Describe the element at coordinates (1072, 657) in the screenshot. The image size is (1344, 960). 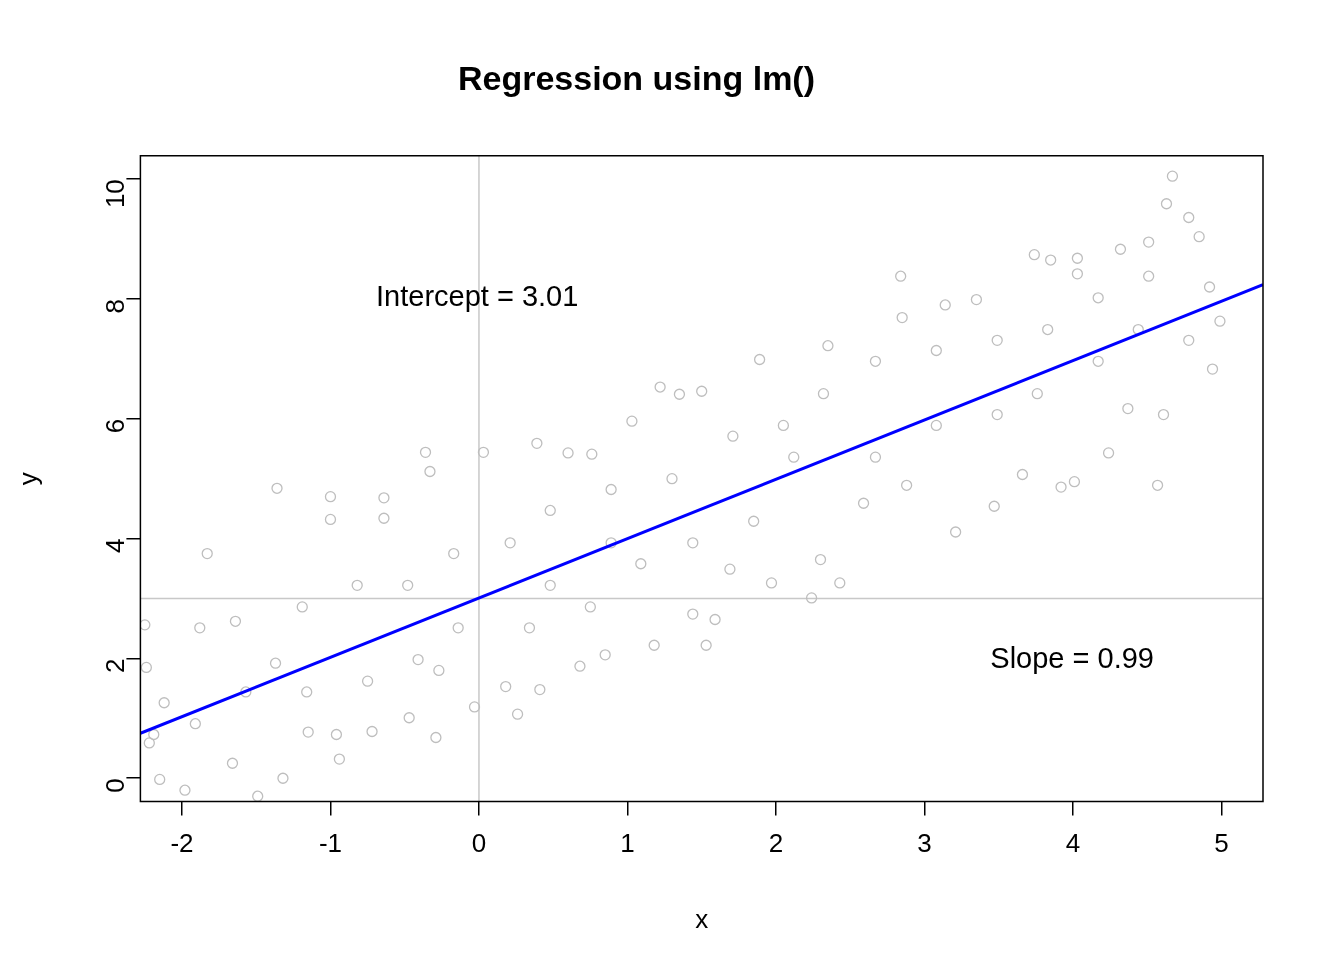
I see `annotation: Slope = 0.99` at that location.